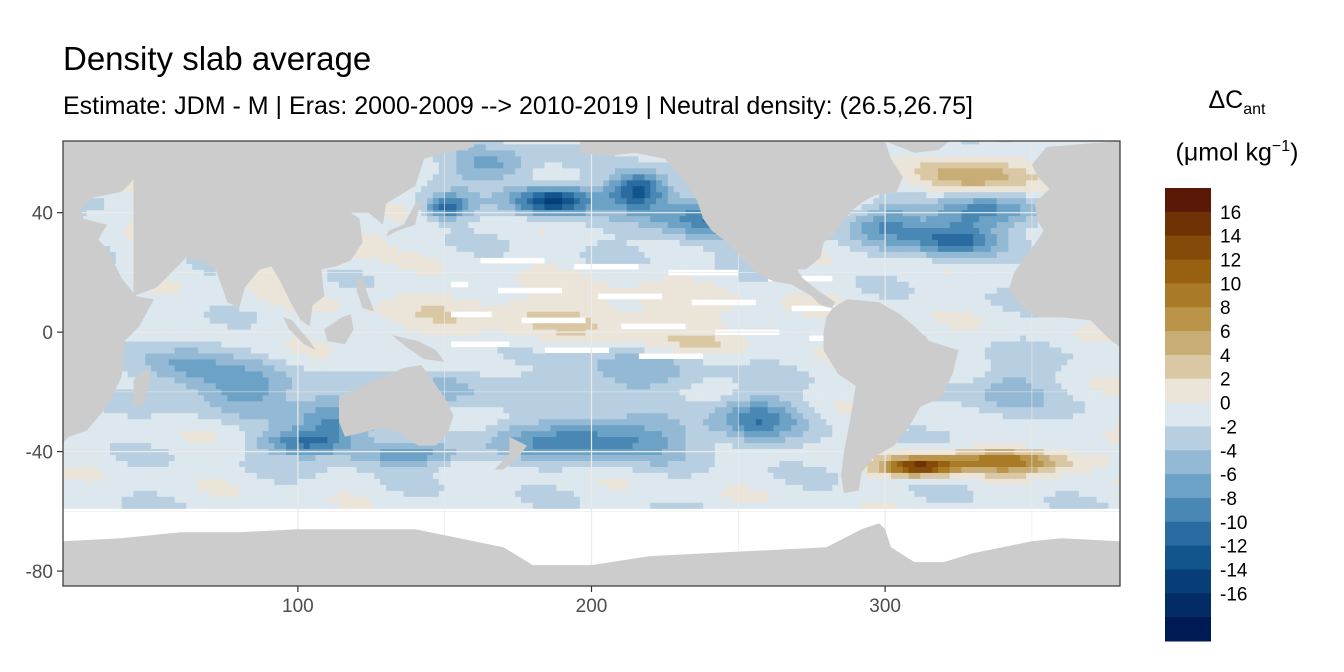 The width and height of the screenshot is (1344, 672). What do you see at coordinates (1230, 261) in the screenshot?
I see `legend-label: 12` at bounding box center [1230, 261].